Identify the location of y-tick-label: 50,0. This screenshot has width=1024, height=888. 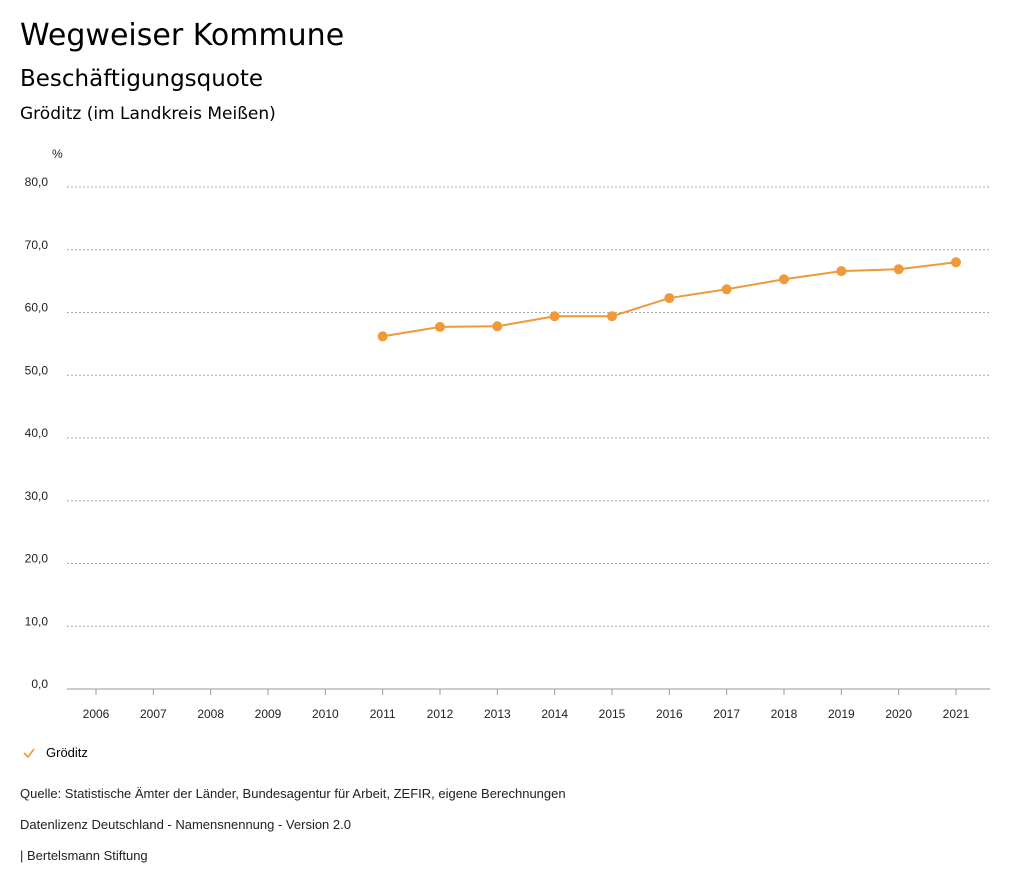
(37, 370).